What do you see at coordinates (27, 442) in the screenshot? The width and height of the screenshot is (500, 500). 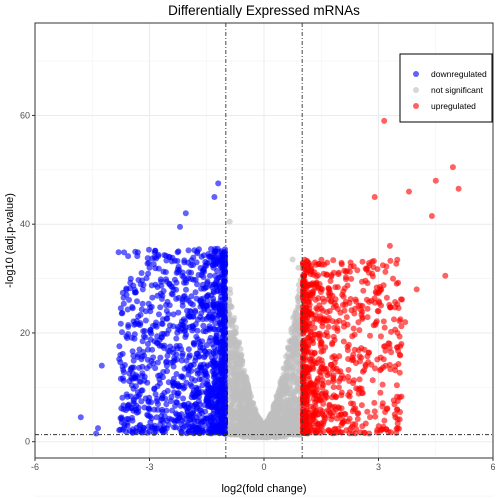 I see `y-tick-label: 0` at bounding box center [27, 442].